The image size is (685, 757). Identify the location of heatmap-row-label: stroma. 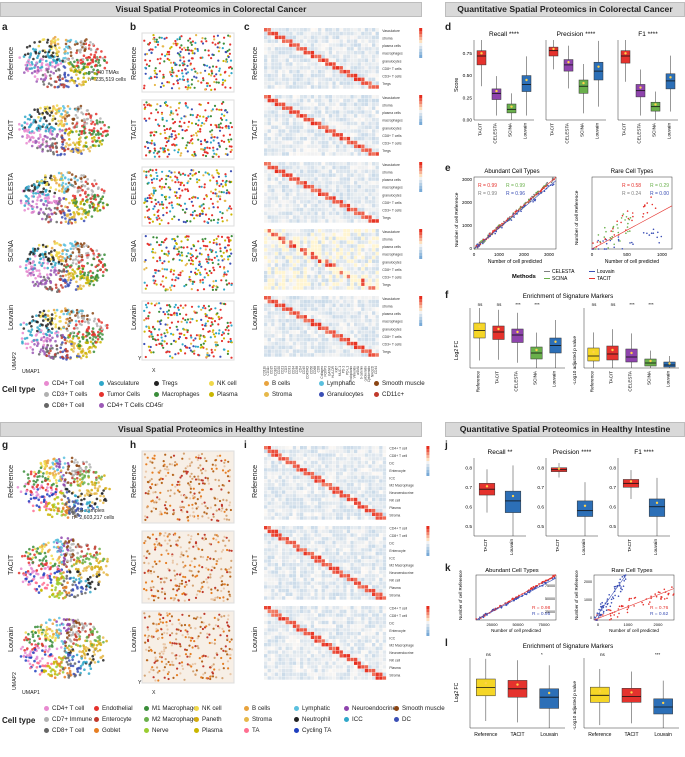
(387, 239).